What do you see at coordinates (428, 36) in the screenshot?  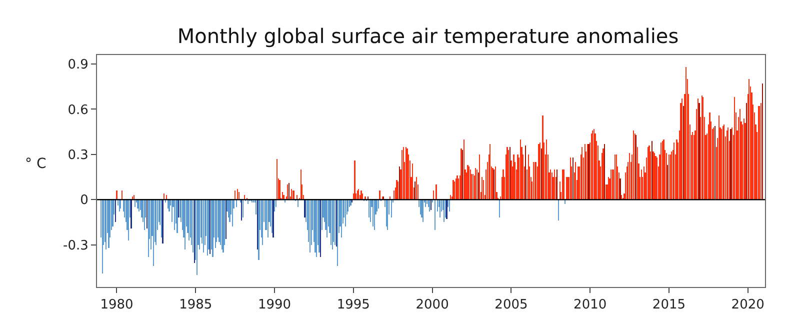 I see `chart-title: Monthly global surface air temperature anomalies` at bounding box center [428, 36].